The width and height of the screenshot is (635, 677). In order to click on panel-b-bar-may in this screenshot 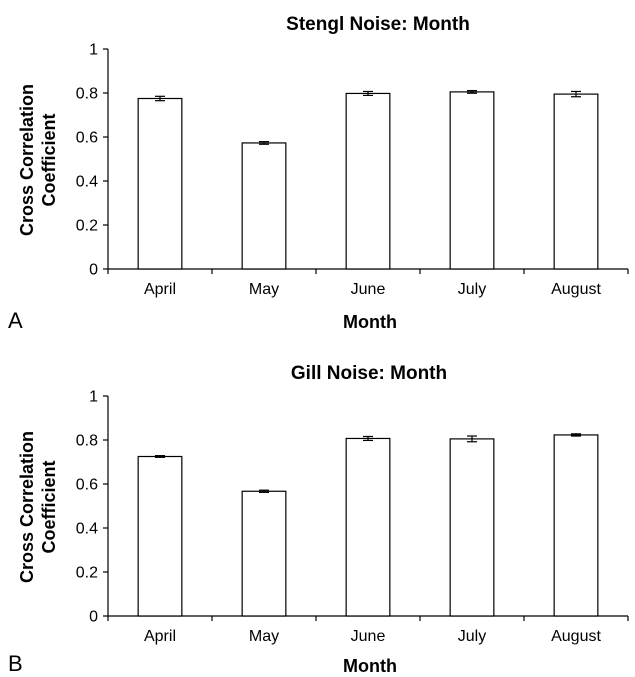, I will do `click(264, 553)`.